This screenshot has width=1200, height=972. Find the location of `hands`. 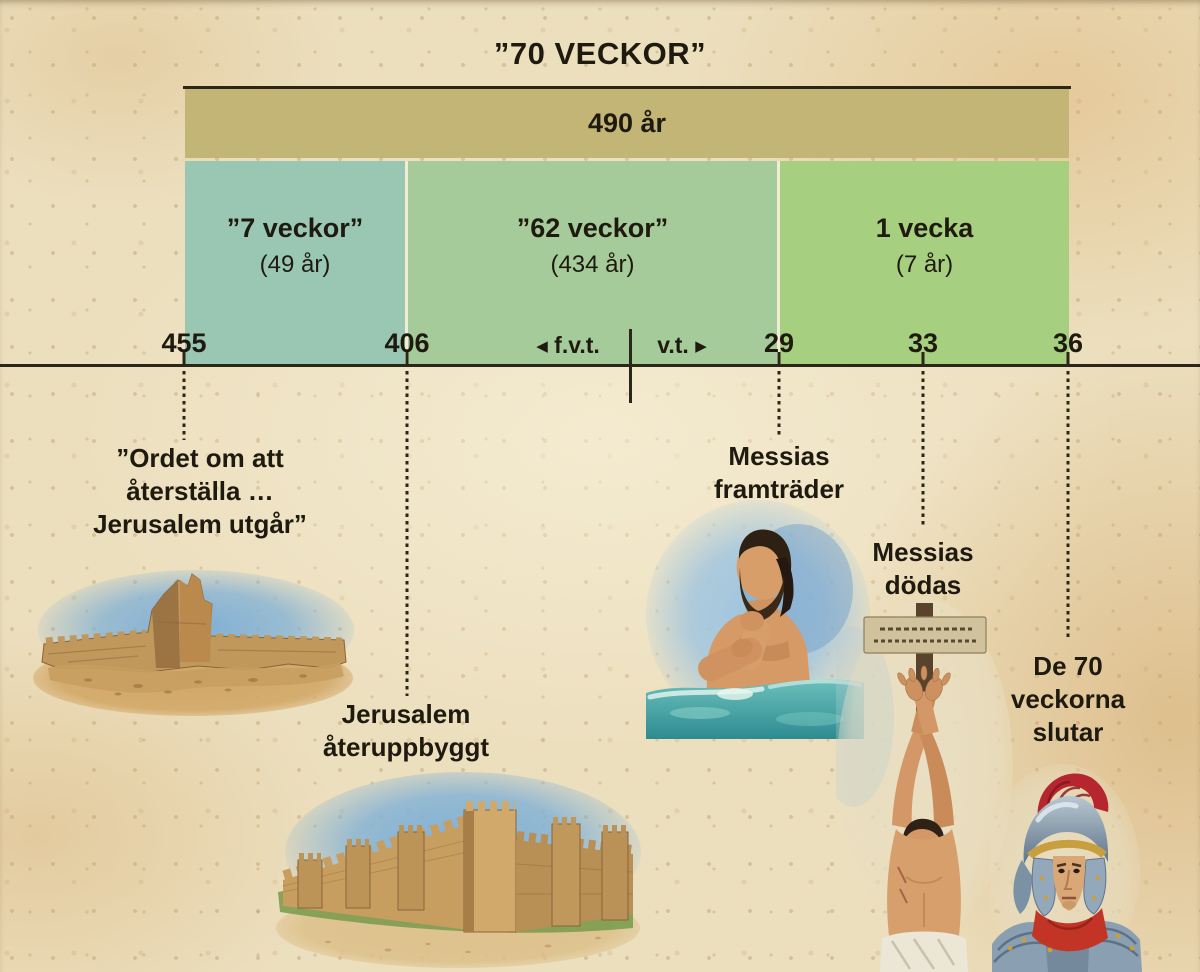

hands is located at coordinates (924, 683).